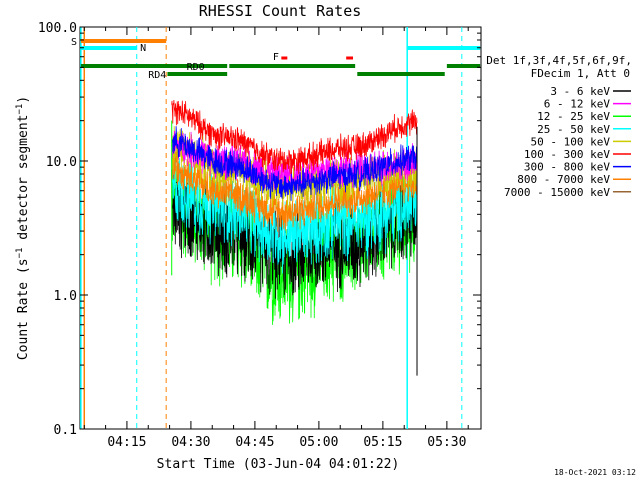  I want to click on footer-timestamp: 18-Oct-2021 03:12, so click(595, 472).